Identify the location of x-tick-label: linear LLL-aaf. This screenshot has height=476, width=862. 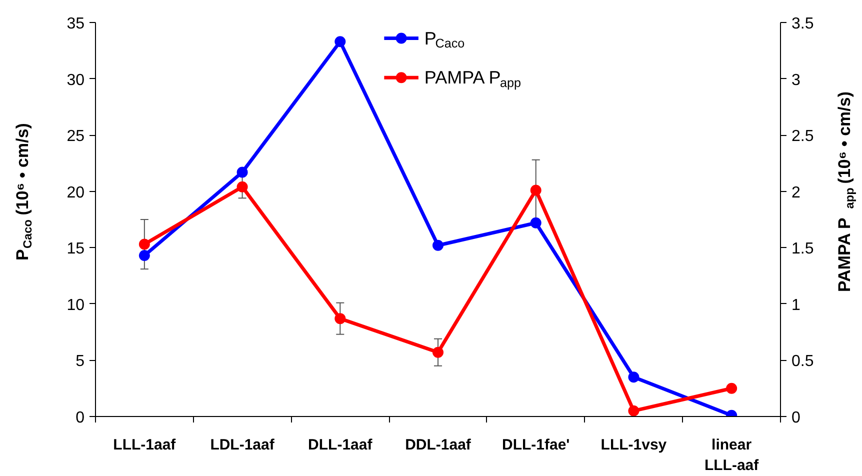
(732, 455).